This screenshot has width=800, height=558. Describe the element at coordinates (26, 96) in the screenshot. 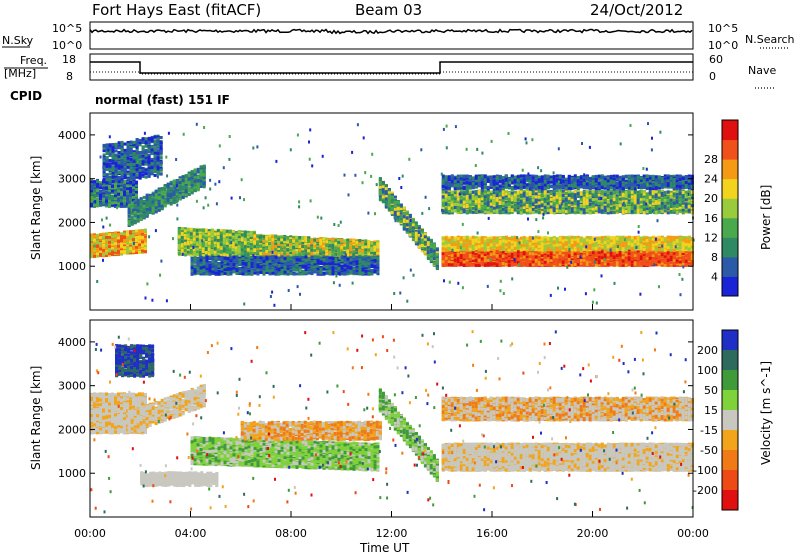

I see `cpid-label: CPID` at that location.